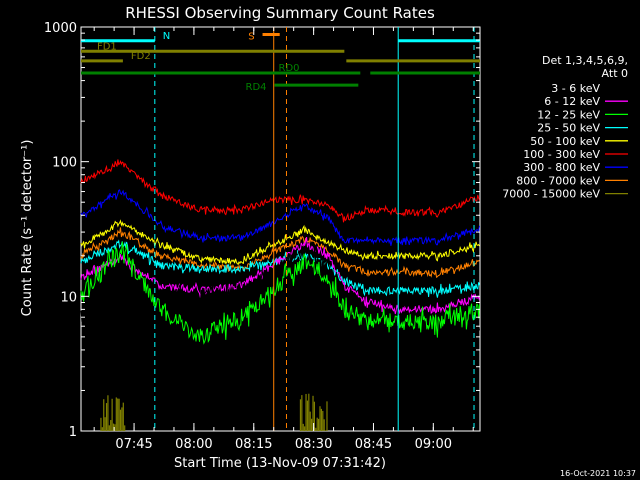 This screenshot has width=640, height=480. What do you see at coordinates (615, 73) in the screenshot?
I see `legend-header-line: Att 0` at bounding box center [615, 73].